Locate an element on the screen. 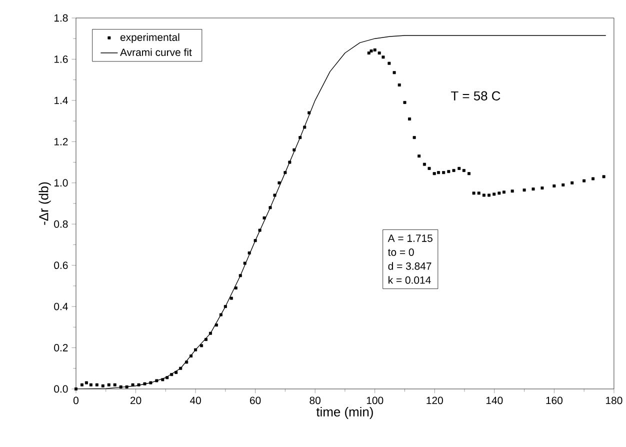 Image resolution: width=626 pixels, height=447 pixels. x-tick-label: 140 is located at coordinates (494, 400).